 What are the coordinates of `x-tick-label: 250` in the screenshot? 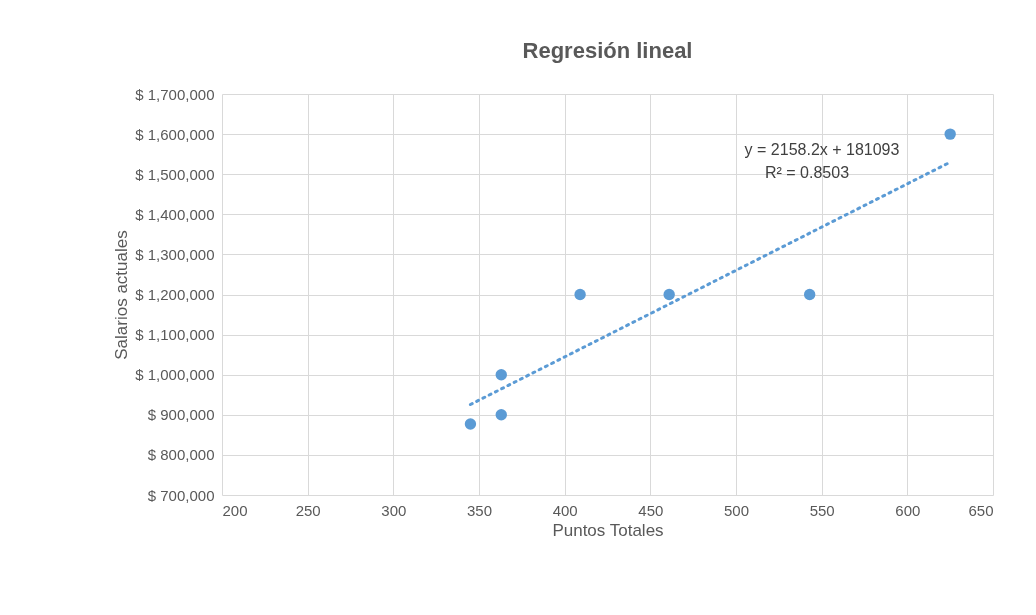 It's located at (308, 510).